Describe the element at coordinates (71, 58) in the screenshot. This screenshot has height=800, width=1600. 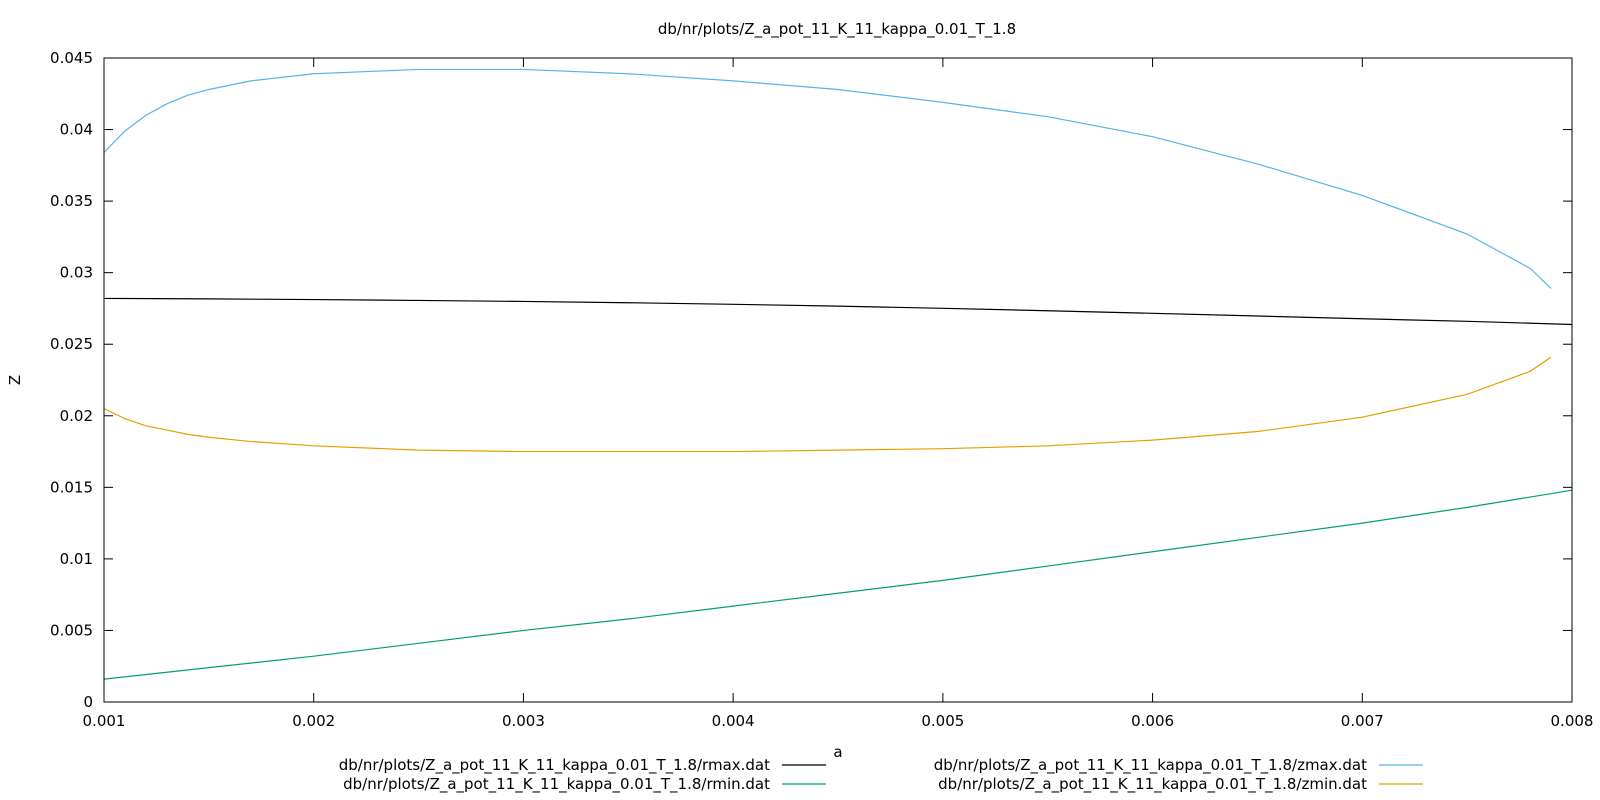
I see `y-tick-label: 0.045` at that location.